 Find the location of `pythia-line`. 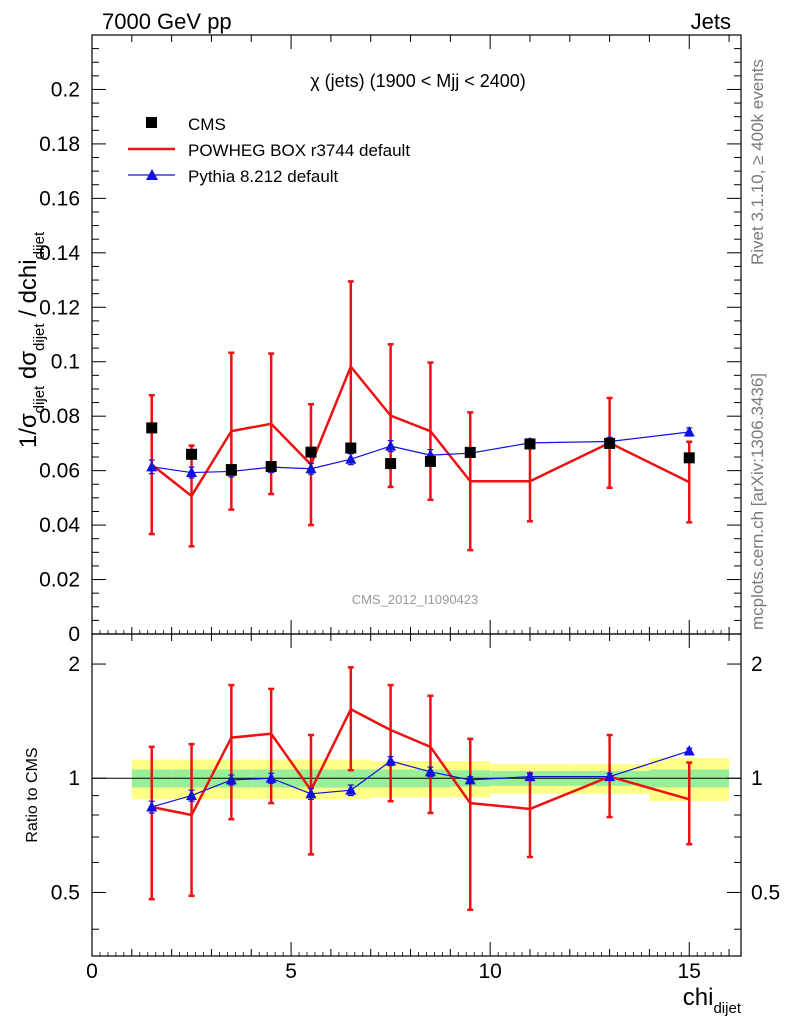

pythia-line is located at coordinates (420, 452).